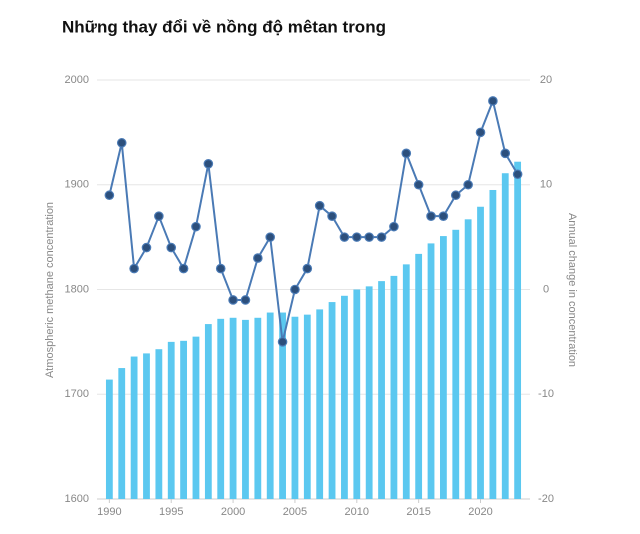 This screenshot has width=640, height=534. What do you see at coordinates (77, 185) in the screenshot?
I see `y-tick-label: 1900` at bounding box center [77, 185].